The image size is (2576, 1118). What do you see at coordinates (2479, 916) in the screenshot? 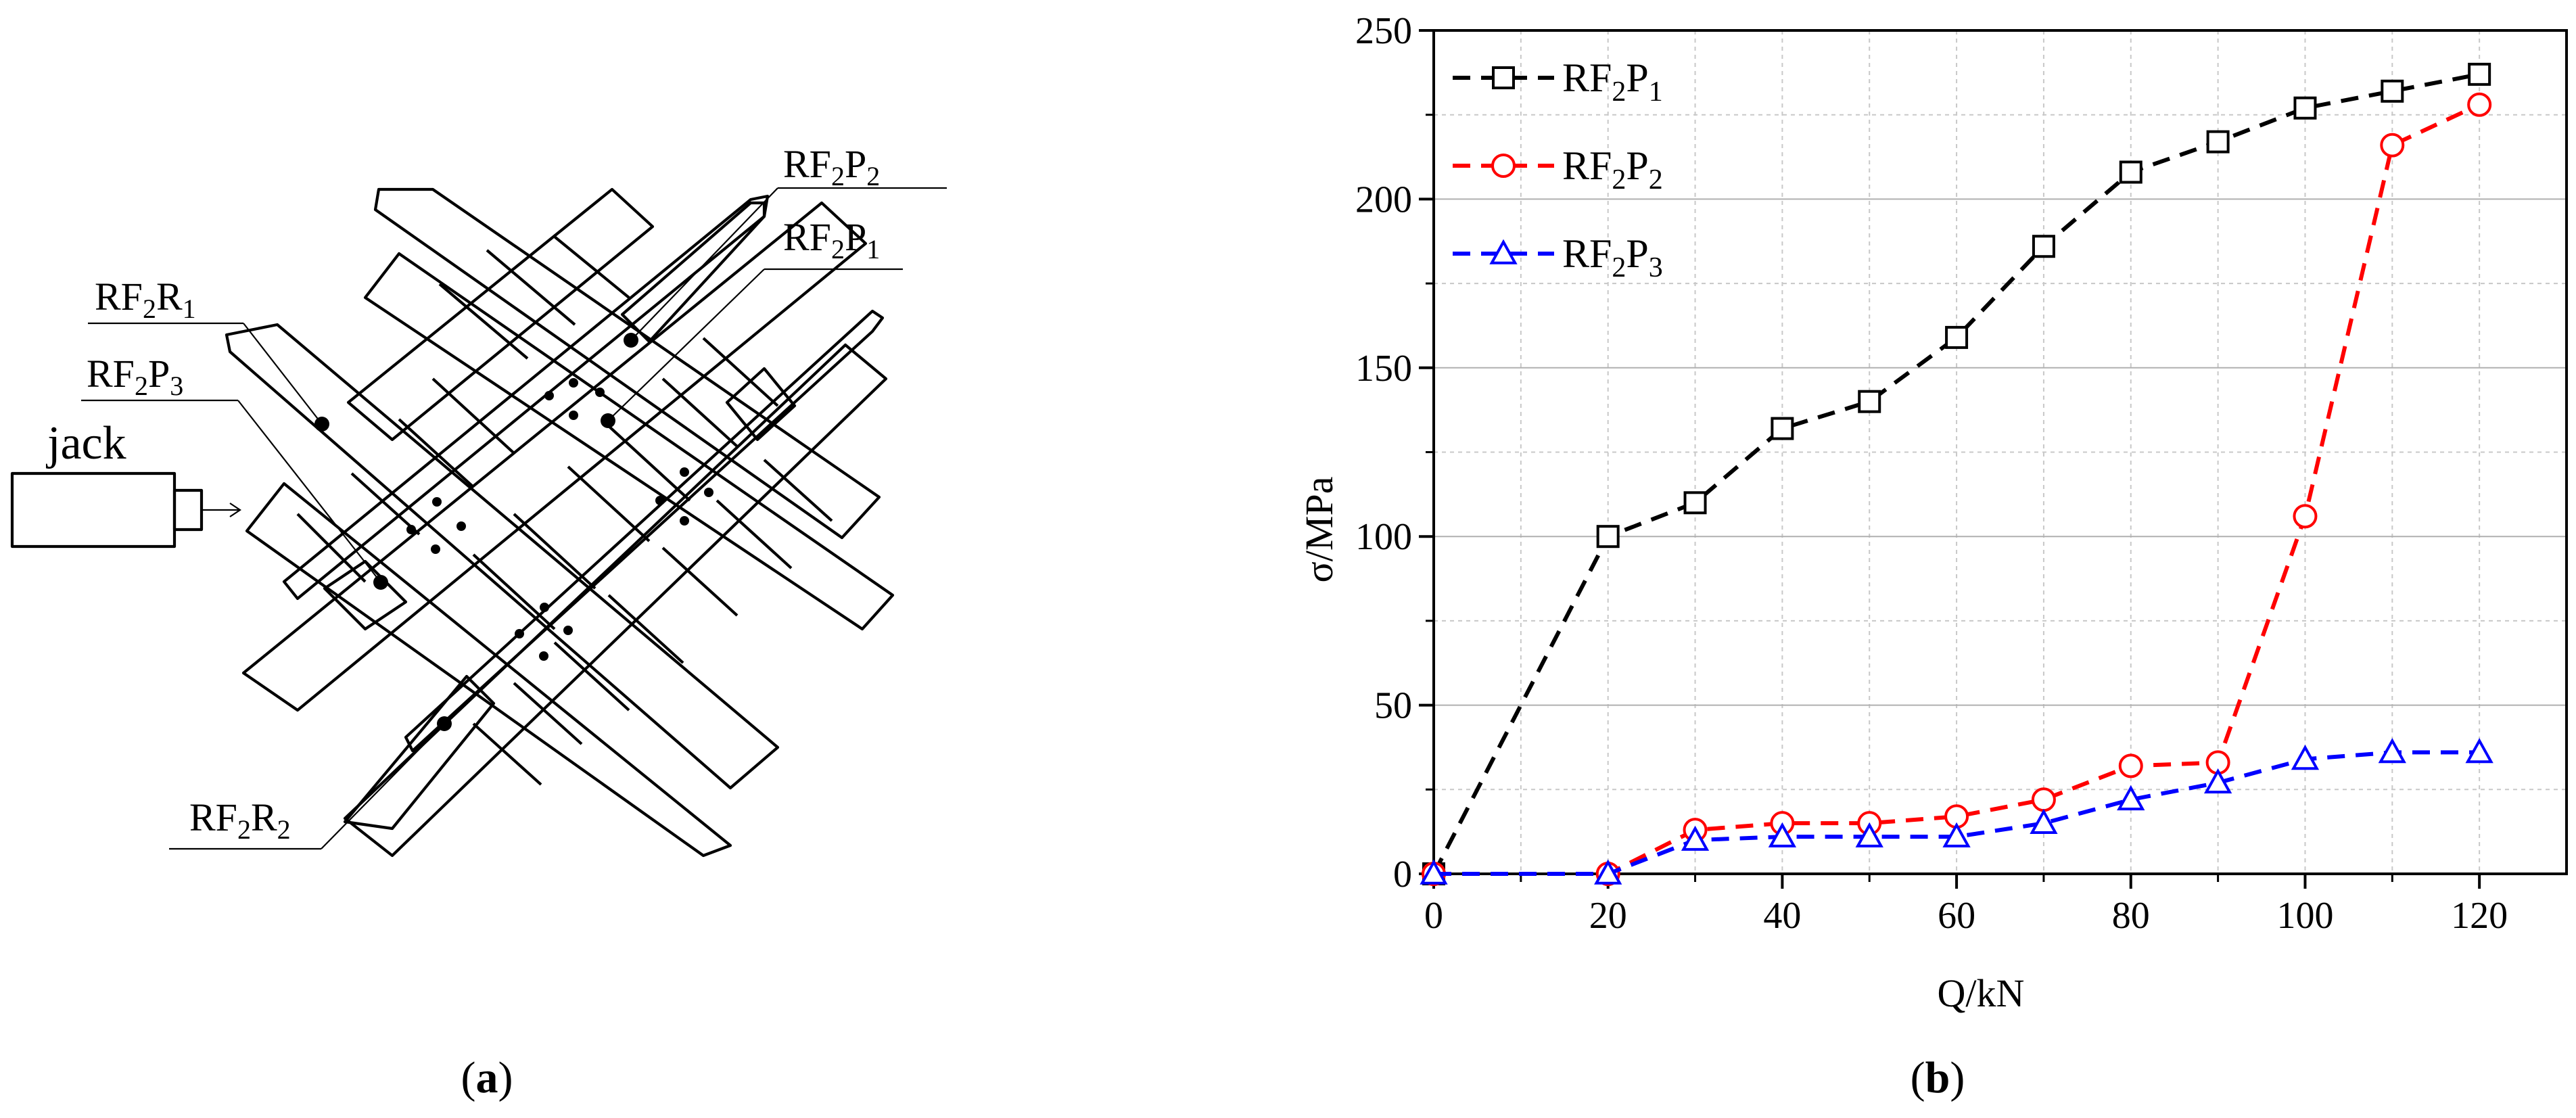
I see `x-tick-label: 120` at bounding box center [2479, 916].